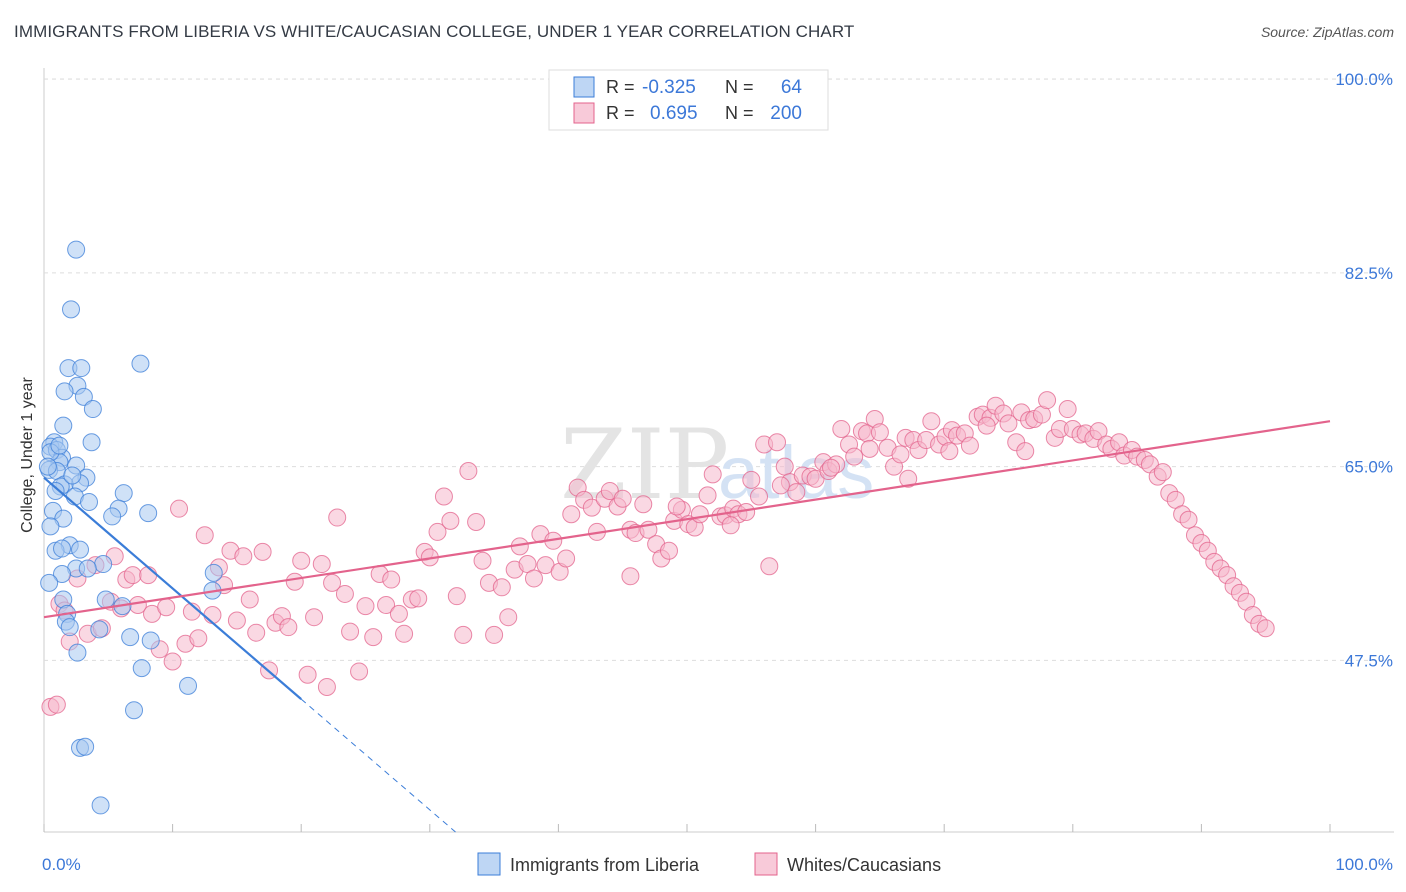 This screenshot has height=892, width=1406. Describe the element at coordinates (584, 87) in the screenshot. I see `legend-swatch-blue` at that location.